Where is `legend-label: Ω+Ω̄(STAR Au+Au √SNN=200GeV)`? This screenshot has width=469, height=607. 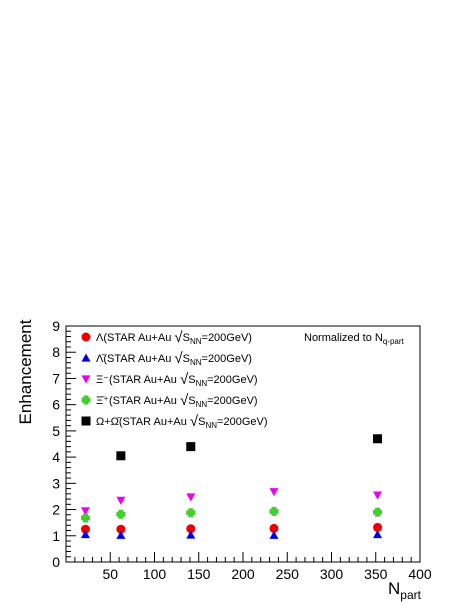
legend-label: Ω+Ω̄(STAR Au+Au √SNN=200GeV) is located at coordinates (182, 421).